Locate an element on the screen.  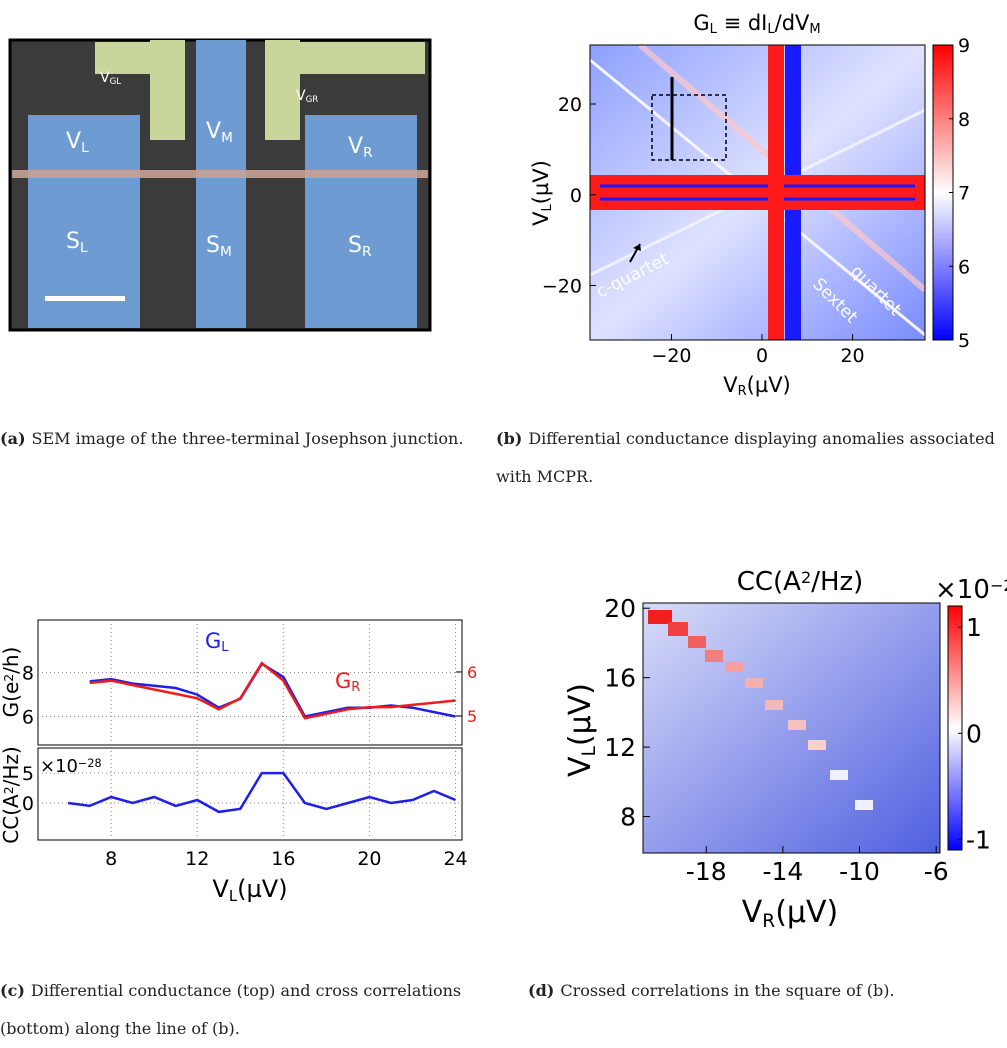
plot-title-sub: M is located at coordinates (814, 29).